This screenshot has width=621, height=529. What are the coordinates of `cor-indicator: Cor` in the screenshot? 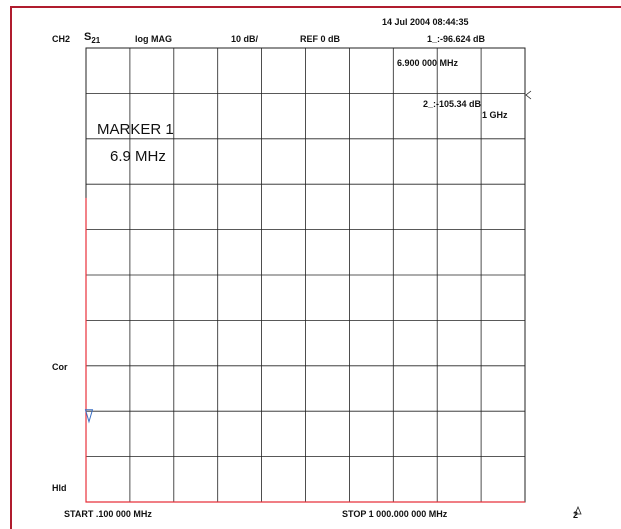 It's located at (60, 367).